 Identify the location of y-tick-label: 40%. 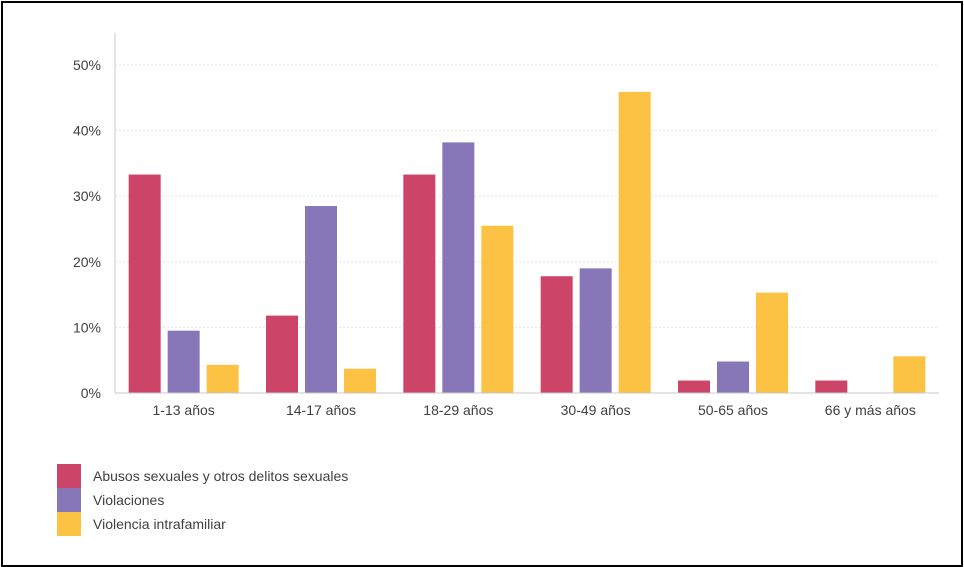
(87, 131).